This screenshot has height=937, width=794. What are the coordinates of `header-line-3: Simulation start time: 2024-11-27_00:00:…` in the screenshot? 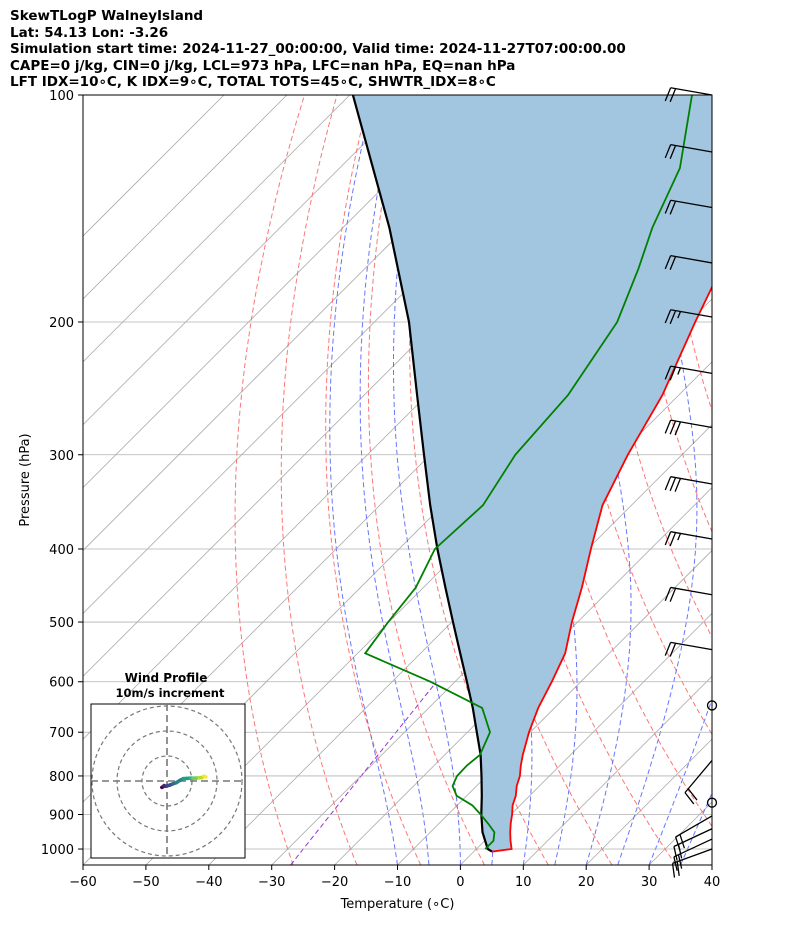 It's located at (318, 49).